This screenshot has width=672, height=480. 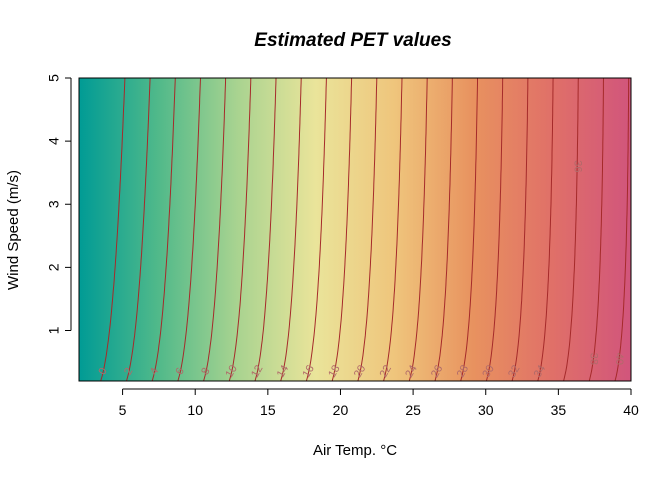 I want to click on y-tick-label: 5, so click(x=54, y=78).